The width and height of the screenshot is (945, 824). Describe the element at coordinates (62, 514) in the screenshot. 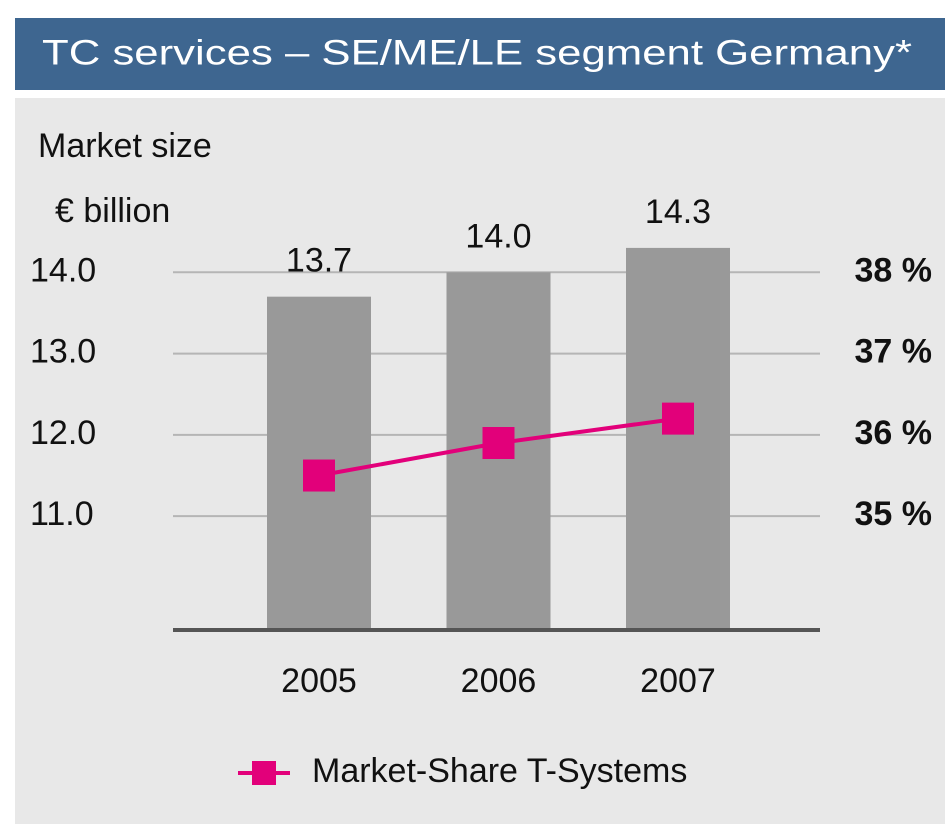

I see `y-tick-label: 11.0` at that location.